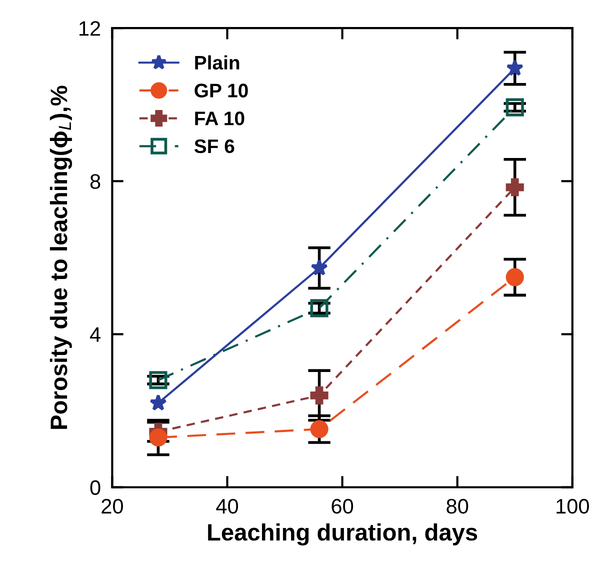 Image resolution: width=600 pixels, height=562 pixels. What do you see at coordinates (214, 146) in the screenshot?
I see `legend-label: SF 6` at bounding box center [214, 146].